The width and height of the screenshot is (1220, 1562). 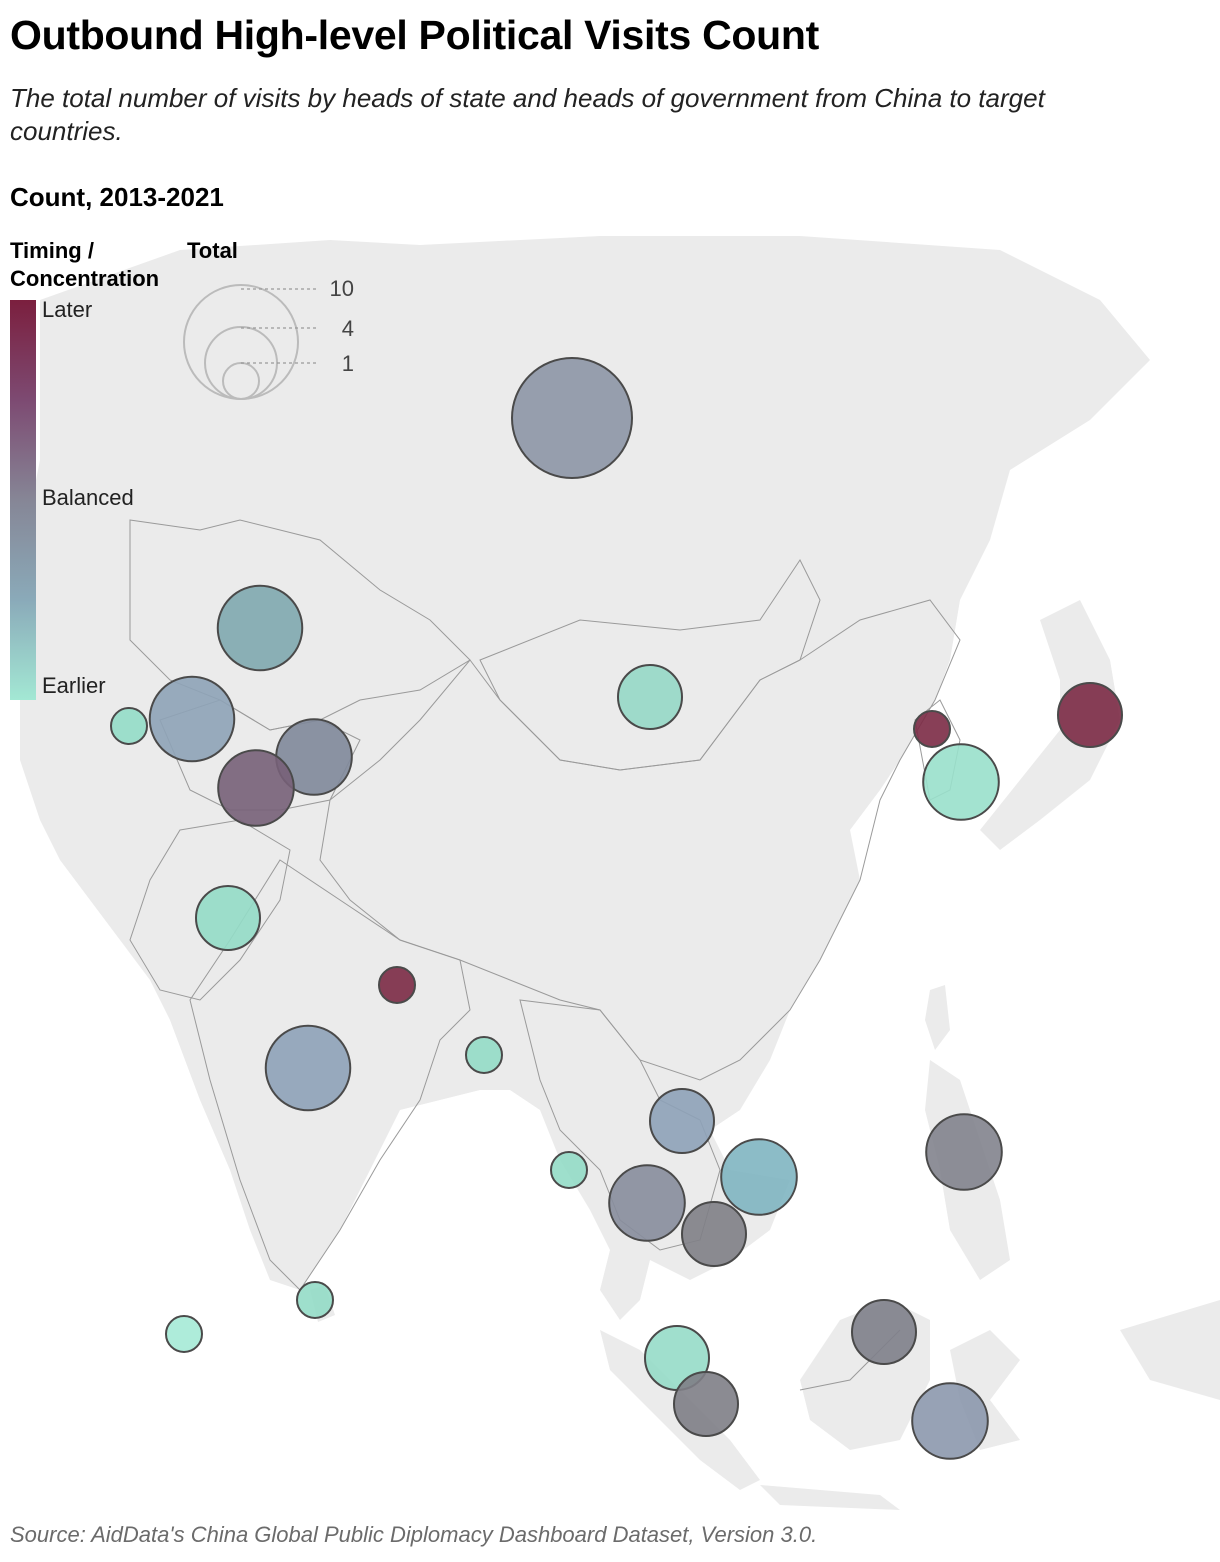 I want to click on japan-islands, so click(x=1050, y=725).